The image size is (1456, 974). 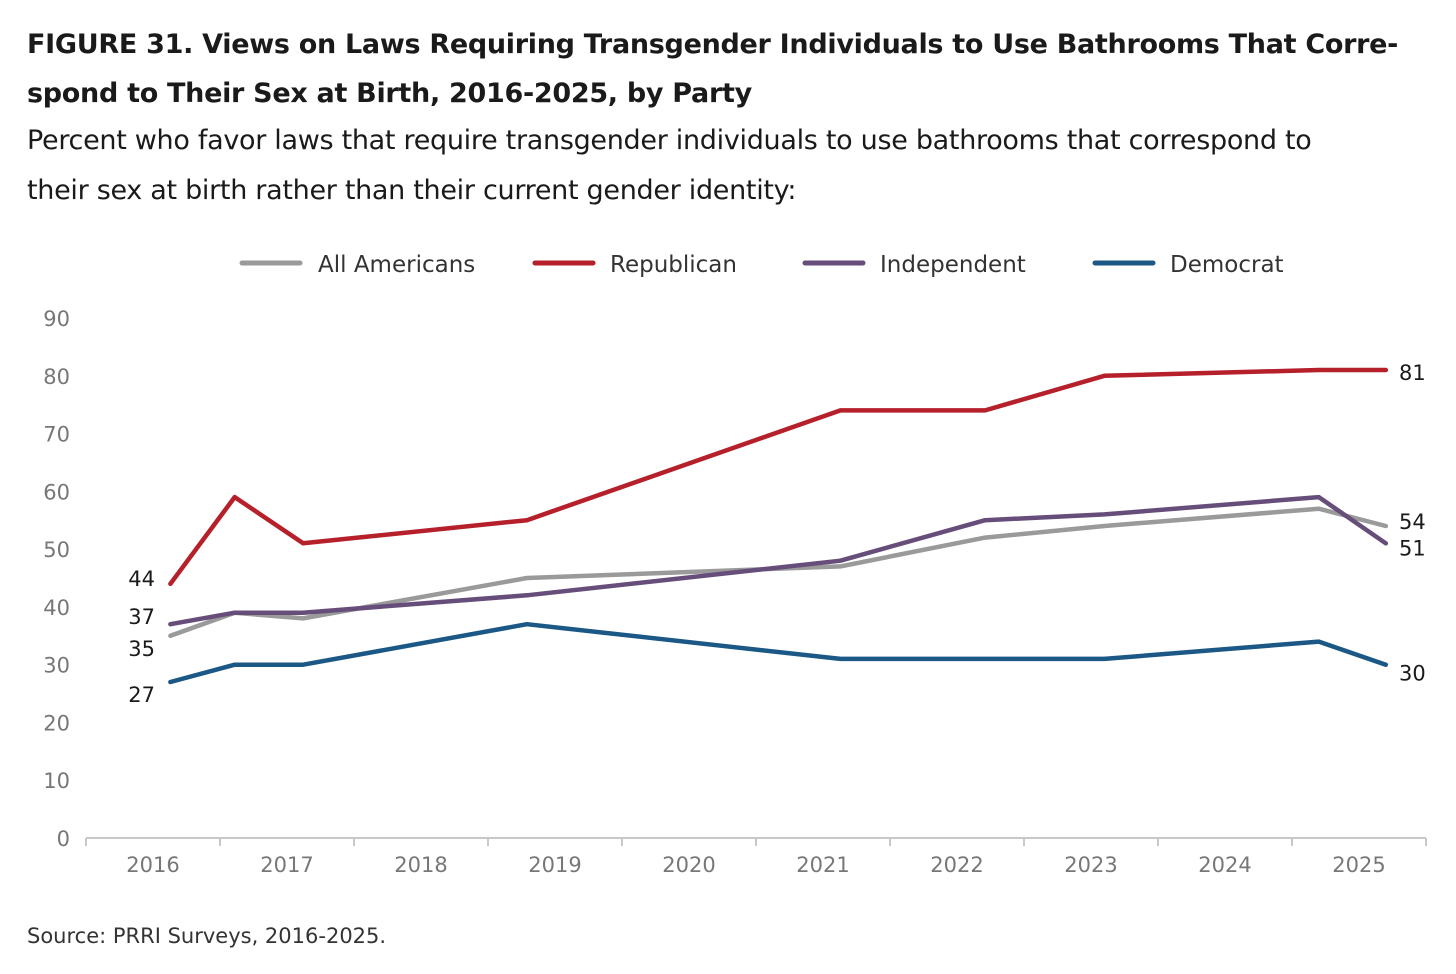 I want to click on data-label-end: 54, so click(x=1412, y=522).